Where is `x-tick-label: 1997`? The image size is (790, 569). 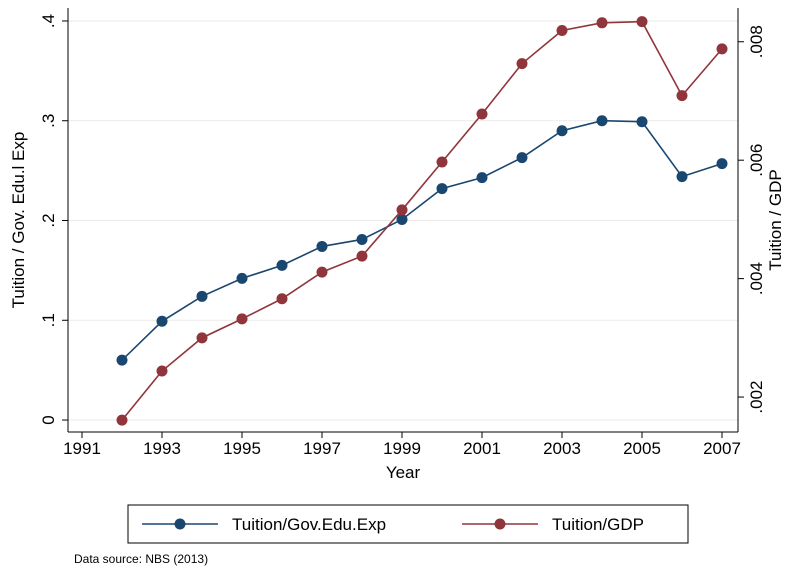
x-tick-label: 1997 is located at coordinates (322, 448).